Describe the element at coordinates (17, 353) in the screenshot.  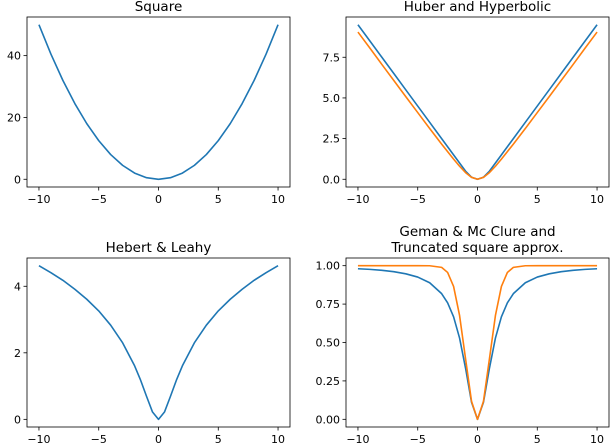
I see `y-tick-label: 2` at that location.